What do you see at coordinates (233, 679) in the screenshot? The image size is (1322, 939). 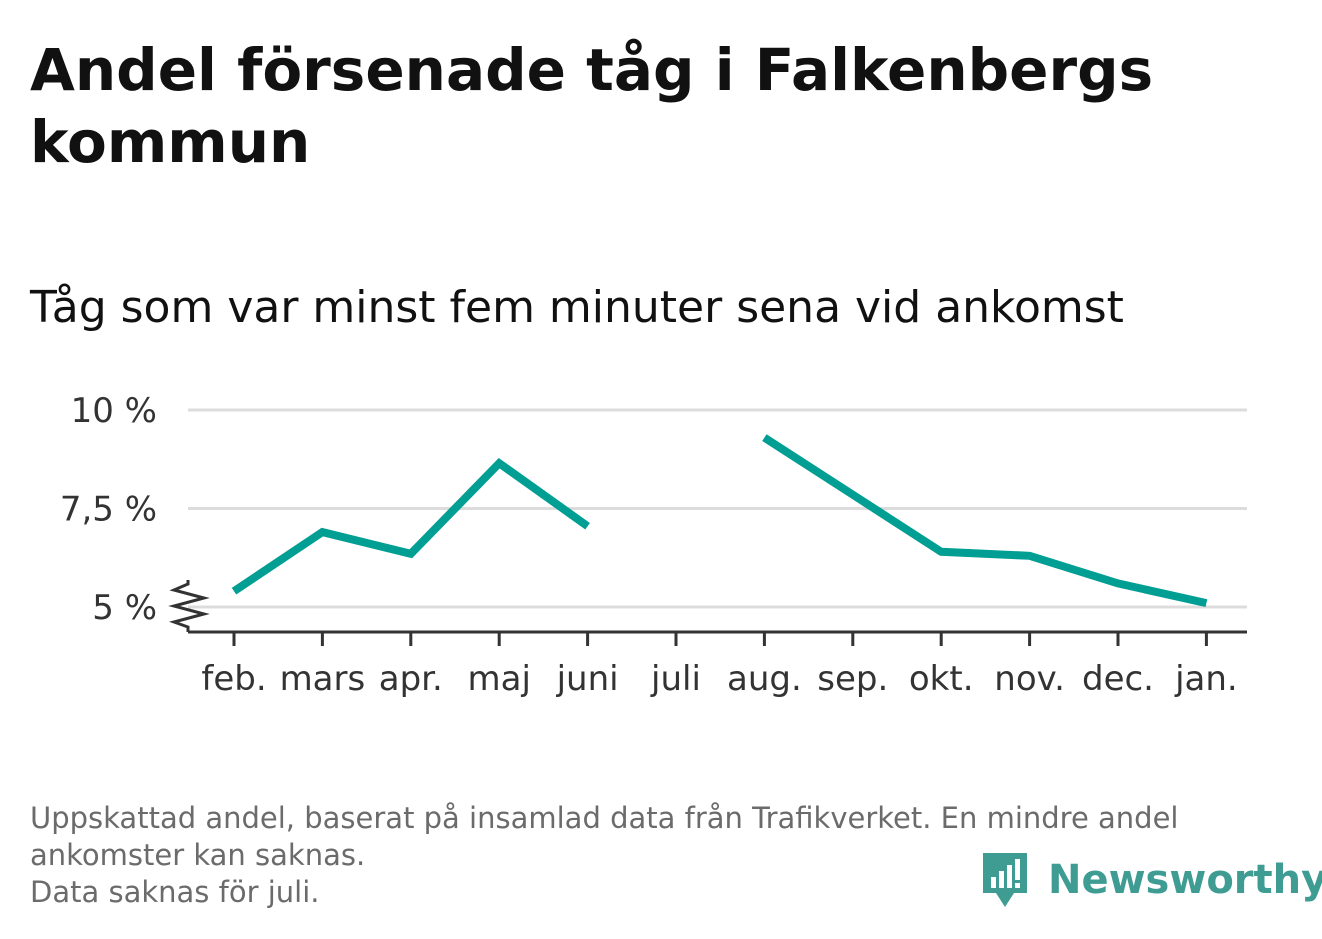 I see `x-tick-label: feb.` at bounding box center [233, 679].